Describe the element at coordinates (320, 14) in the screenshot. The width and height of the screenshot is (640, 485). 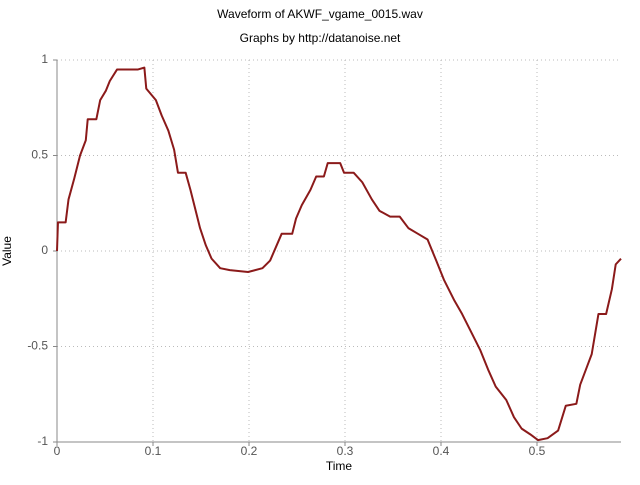
I see `chart-title: Waveform of AKWF_vgame_0015.wav` at that location.